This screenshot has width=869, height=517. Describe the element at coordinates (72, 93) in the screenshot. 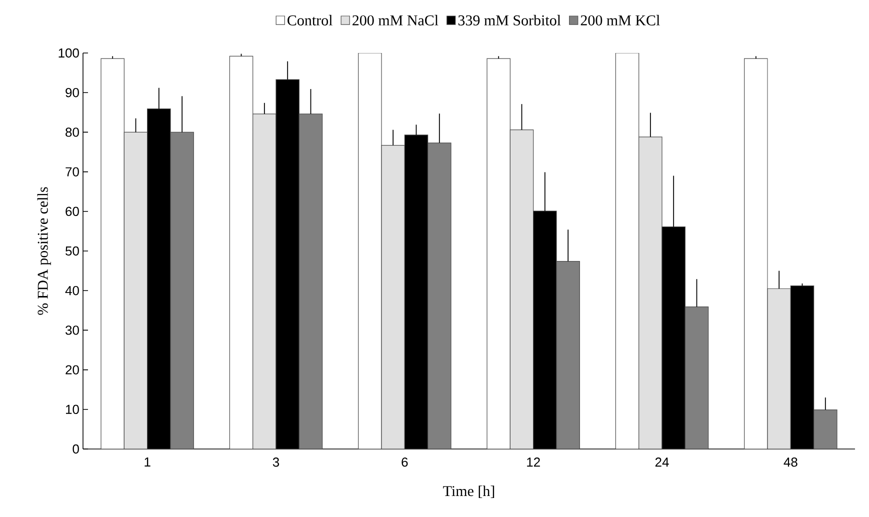

I see `y-tick-label: 90` at that location.